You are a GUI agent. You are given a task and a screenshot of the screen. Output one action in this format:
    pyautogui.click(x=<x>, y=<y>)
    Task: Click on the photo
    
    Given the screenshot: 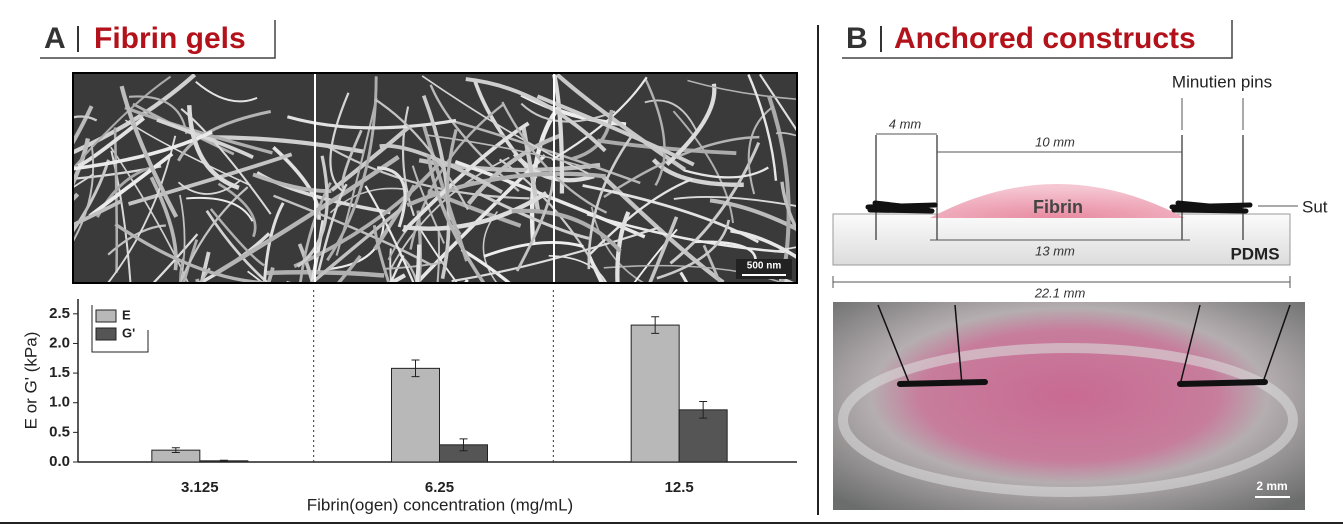 What is the action you would take?
    pyautogui.click(x=1069, y=406)
    